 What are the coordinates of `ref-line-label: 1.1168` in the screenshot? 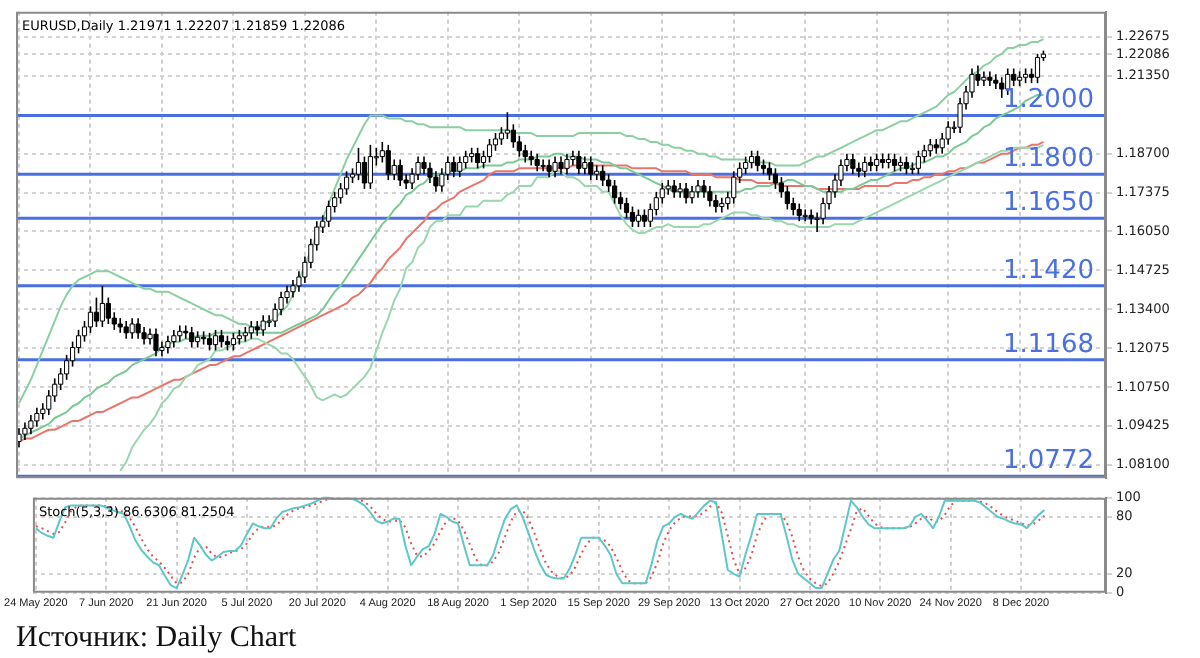 It's located at (1048, 344).